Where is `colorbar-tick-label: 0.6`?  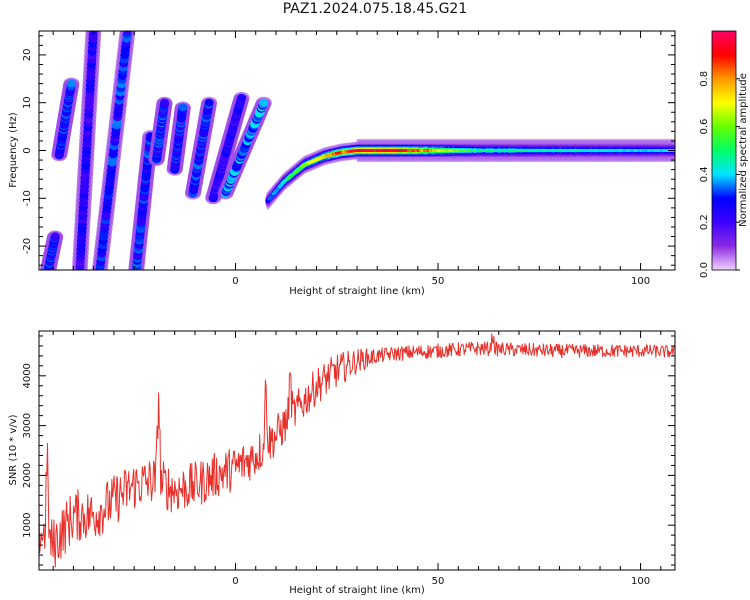
colorbar-tick-label: 0.6 is located at coordinates (704, 127).